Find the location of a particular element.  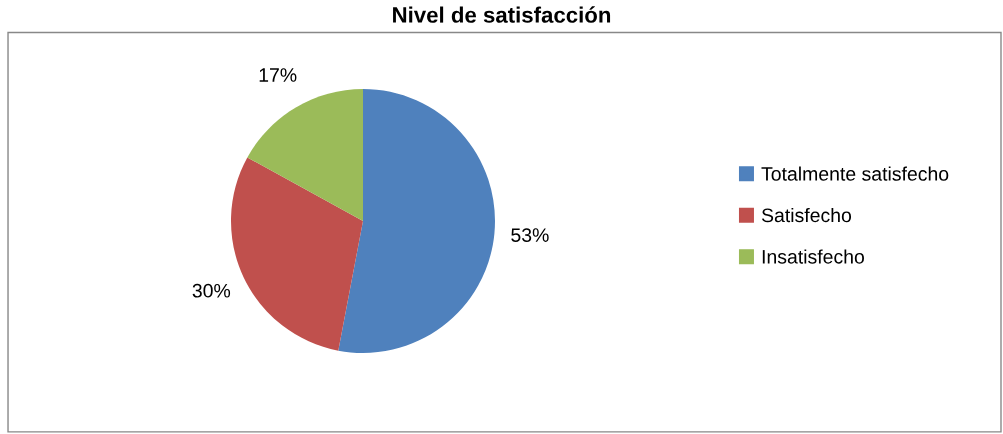

legend-label: Insatisfecho is located at coordinates (813, 256).